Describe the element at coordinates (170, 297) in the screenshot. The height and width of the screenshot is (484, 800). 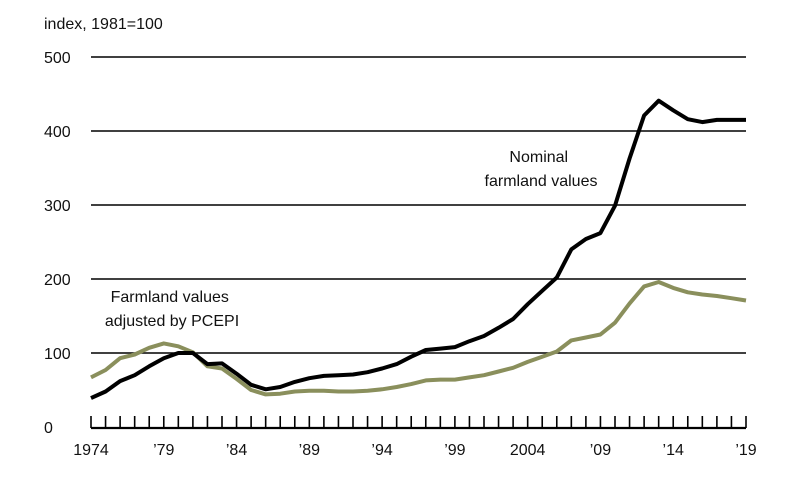
I see `annotation-adjusted-line-1: Farmland values` at that location.